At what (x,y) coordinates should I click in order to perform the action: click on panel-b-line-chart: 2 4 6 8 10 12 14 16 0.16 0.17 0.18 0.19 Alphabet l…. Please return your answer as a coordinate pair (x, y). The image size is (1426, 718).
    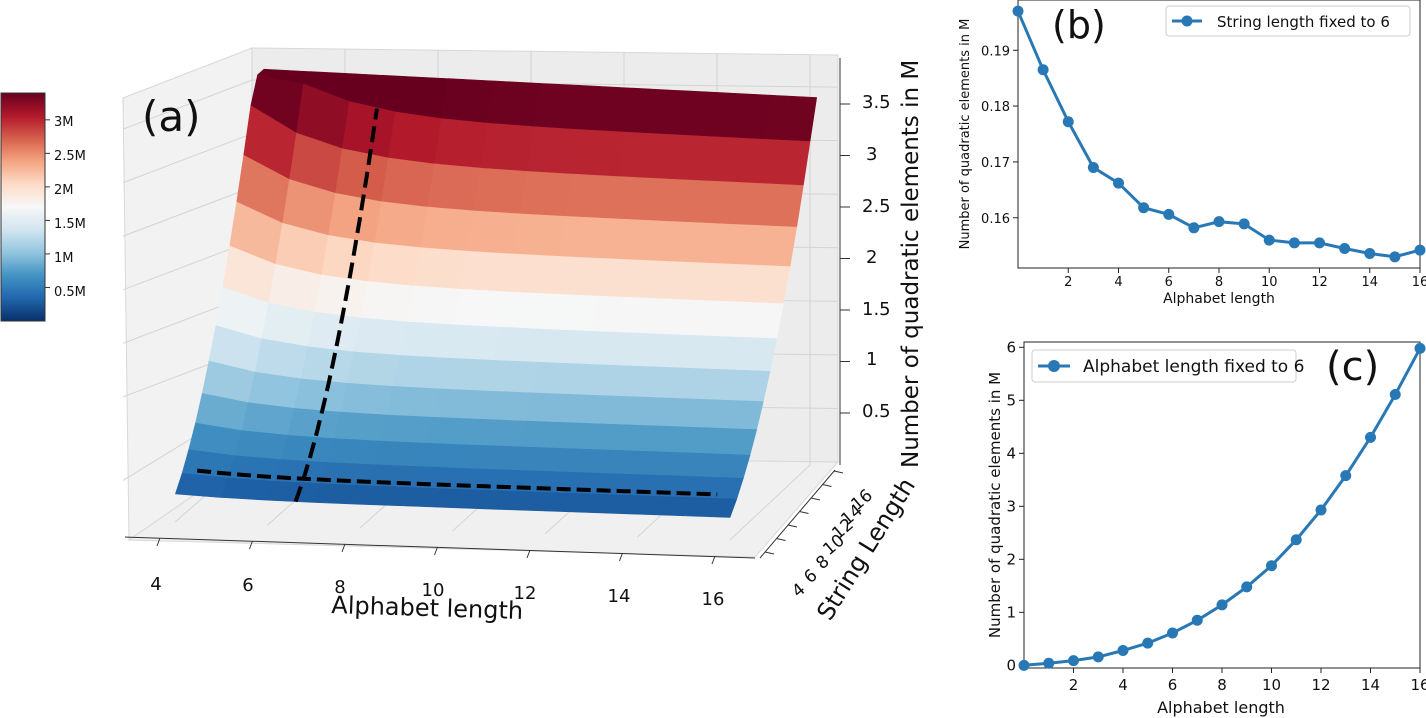
    Looking at the image, I should click on (1192, 153).